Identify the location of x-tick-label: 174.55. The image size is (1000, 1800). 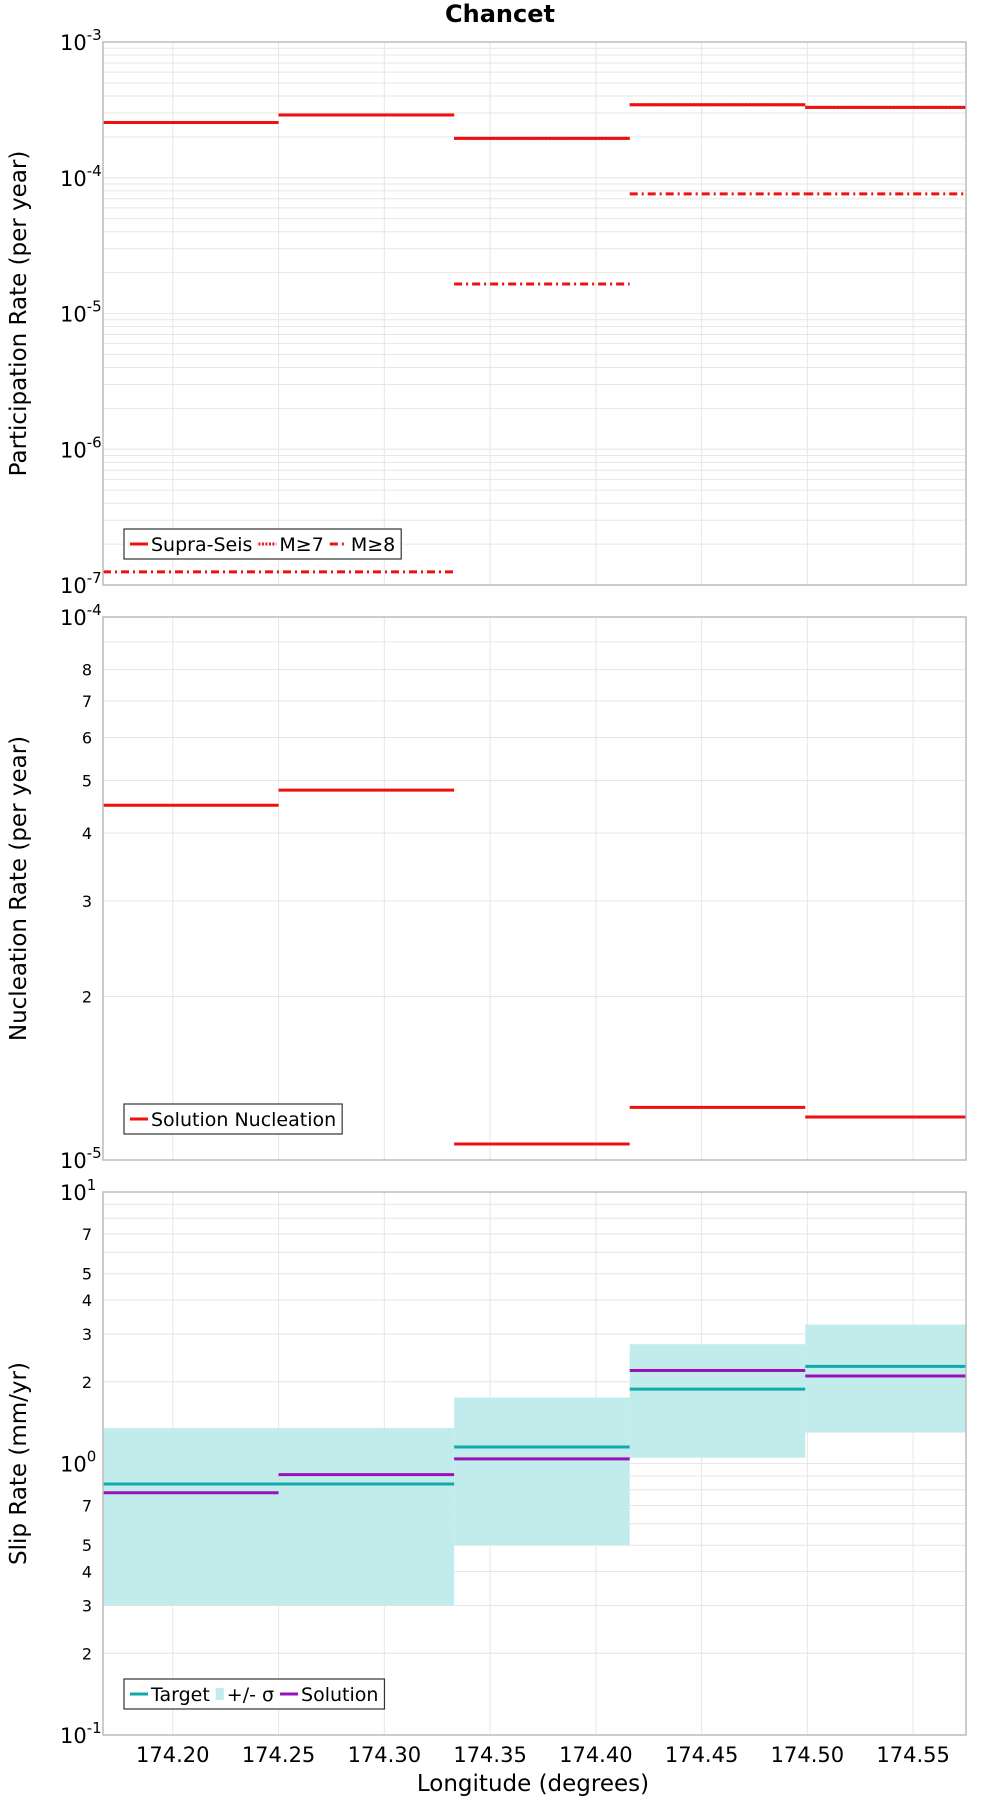
(912, 1755).